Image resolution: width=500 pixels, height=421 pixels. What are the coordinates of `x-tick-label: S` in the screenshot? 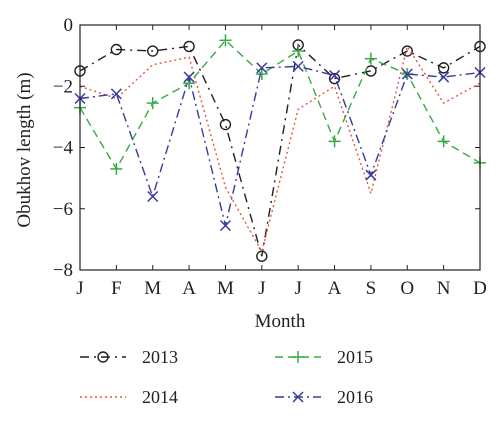 It's located at (371, 288).